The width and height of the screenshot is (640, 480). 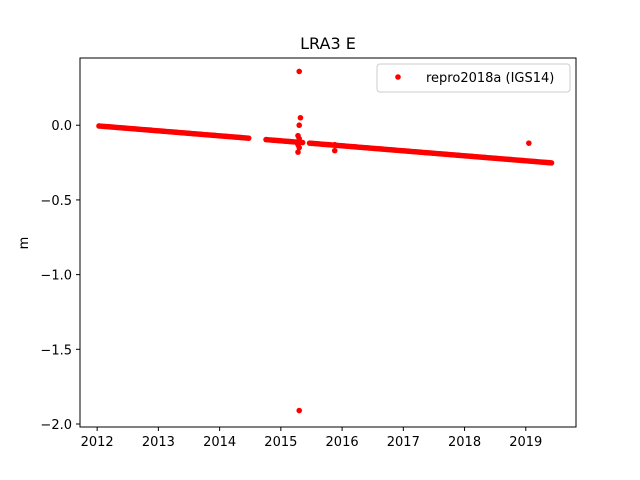 What do you see at coordinates (24, 243) in the screenshot?
I see `y-axis-label: m` at bounding box center [24, 243].